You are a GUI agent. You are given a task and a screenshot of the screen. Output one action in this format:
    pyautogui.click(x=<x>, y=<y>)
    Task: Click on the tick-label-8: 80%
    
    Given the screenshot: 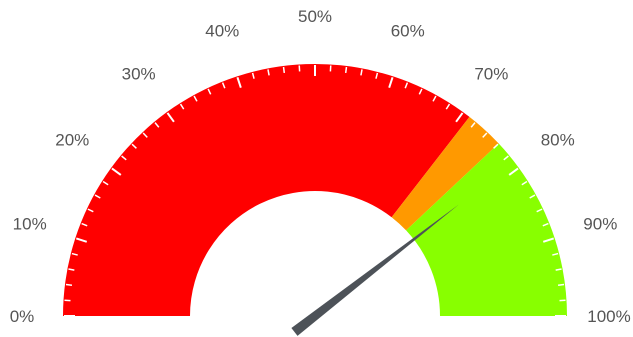 What is the action you would take?
    pyautogui.click(x=558, y=140)
    